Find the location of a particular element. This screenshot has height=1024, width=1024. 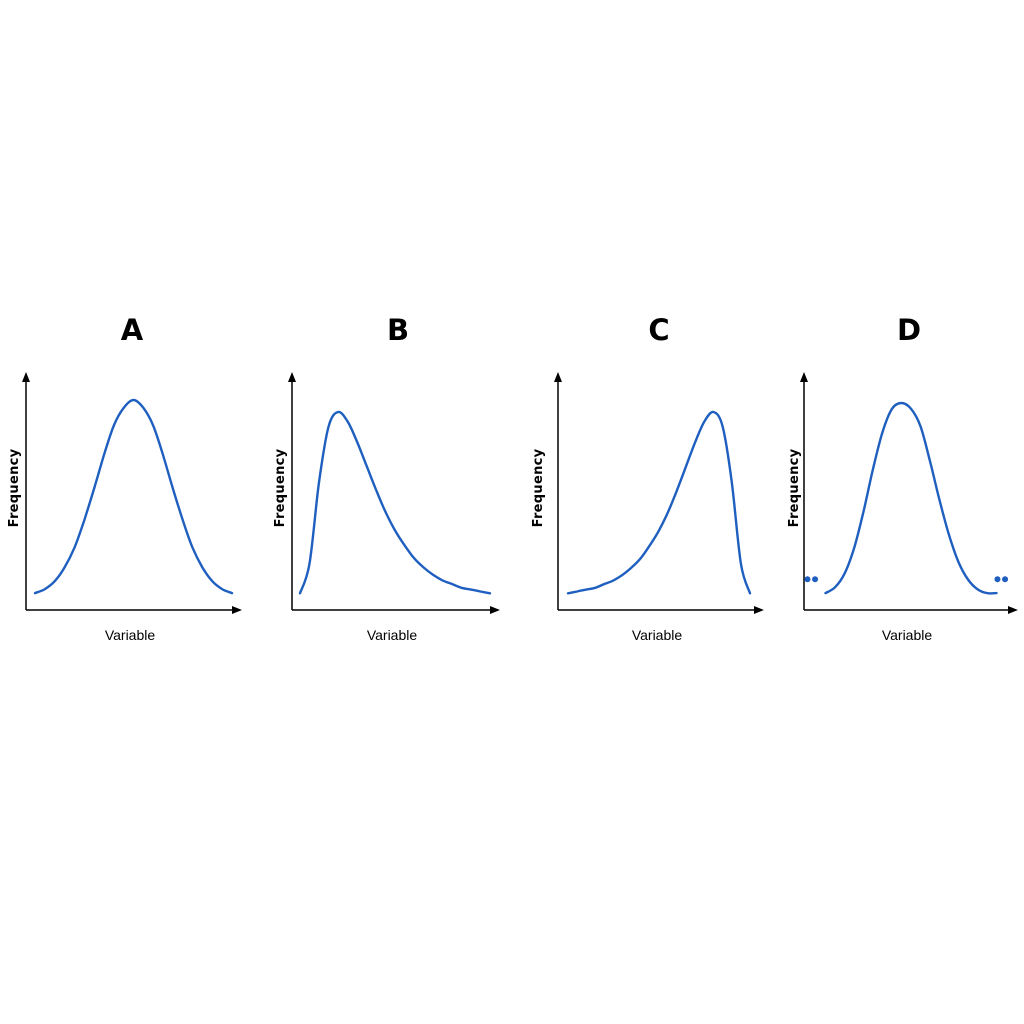

panel-title: D is located at coordinates (909, 330).